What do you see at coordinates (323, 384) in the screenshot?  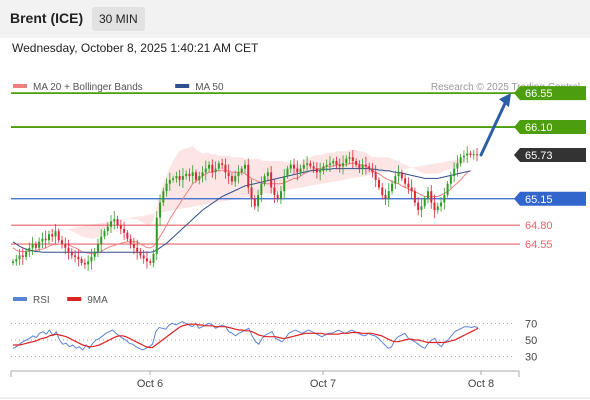 I see `x-tick-label: Oct 7` at bounding box center [323, 384].